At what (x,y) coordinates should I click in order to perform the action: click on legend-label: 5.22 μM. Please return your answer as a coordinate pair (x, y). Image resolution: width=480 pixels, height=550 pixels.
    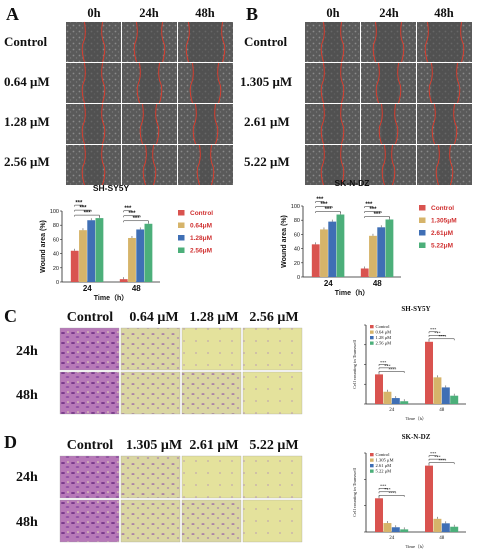
    Looking at the image, I should click on (384, 471).